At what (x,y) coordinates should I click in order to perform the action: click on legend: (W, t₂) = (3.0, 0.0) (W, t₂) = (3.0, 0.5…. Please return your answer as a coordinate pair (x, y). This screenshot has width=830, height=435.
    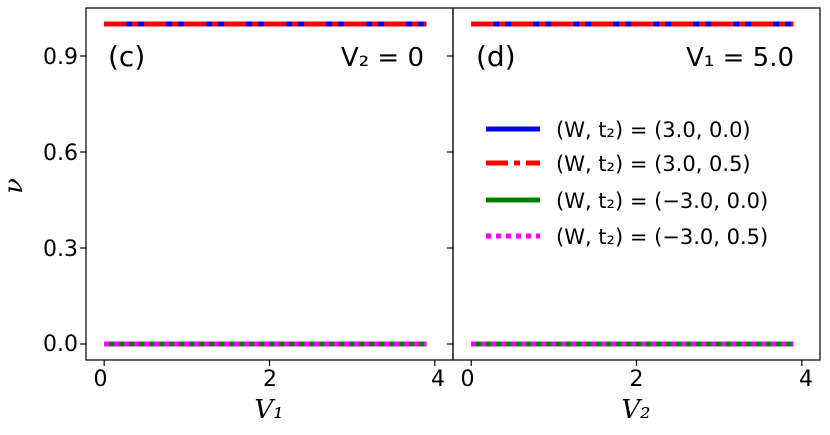
    Looking at the image, I should click on (627, 183).